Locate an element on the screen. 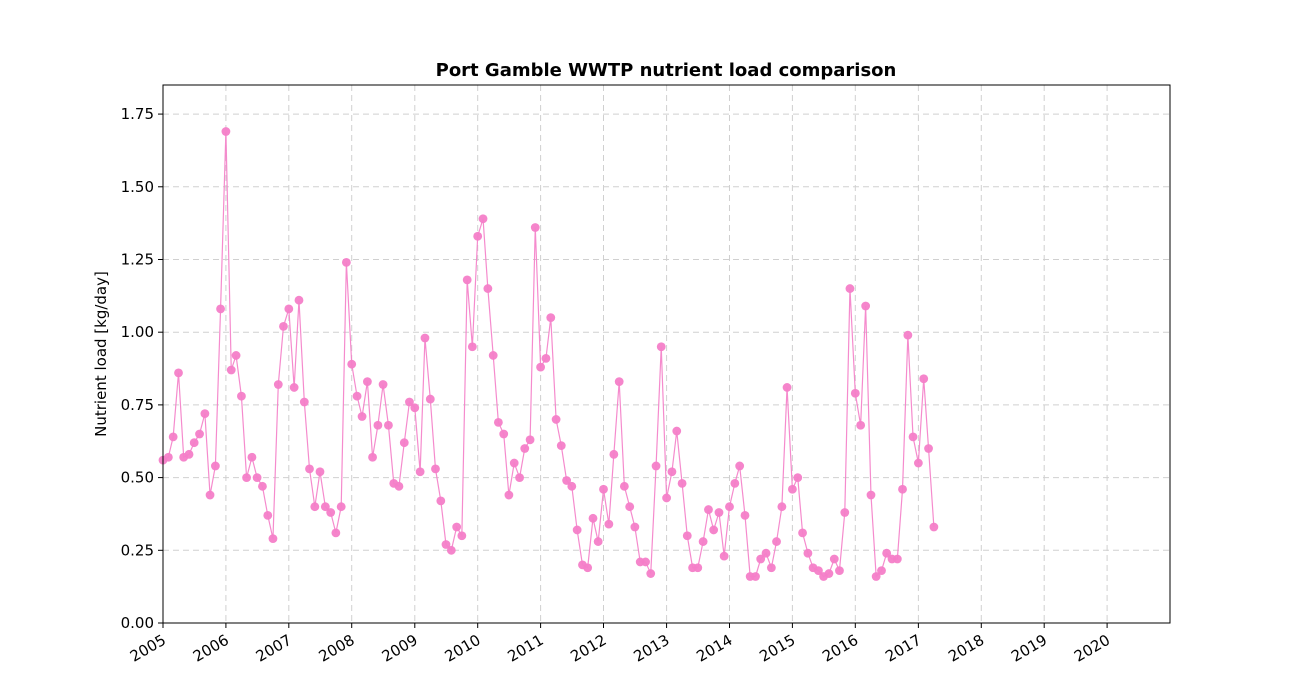 The height and width of the screenshot is (700, 1300). x-tick-label: 2009 is located at coordinates (400, 648).